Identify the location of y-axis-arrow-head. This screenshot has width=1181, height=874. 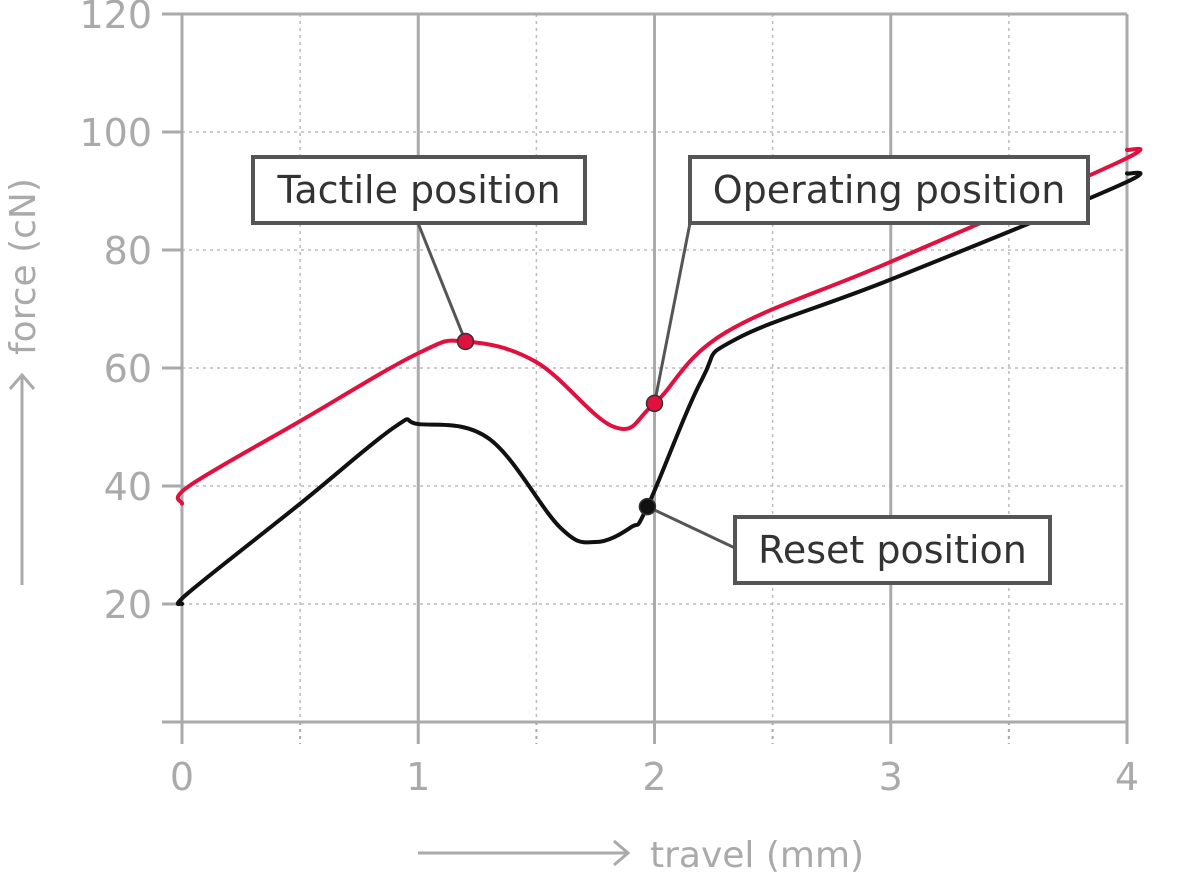
(22, 381).